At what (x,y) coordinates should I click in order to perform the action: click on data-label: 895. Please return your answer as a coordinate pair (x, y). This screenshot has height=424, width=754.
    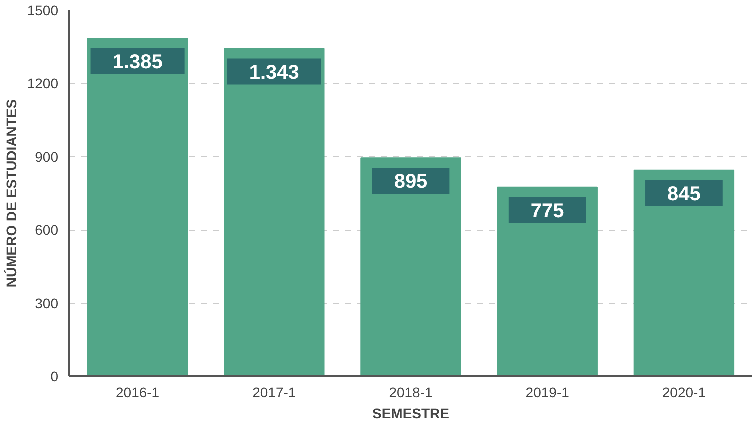
    Looking at the image, I should click on (411, 182).